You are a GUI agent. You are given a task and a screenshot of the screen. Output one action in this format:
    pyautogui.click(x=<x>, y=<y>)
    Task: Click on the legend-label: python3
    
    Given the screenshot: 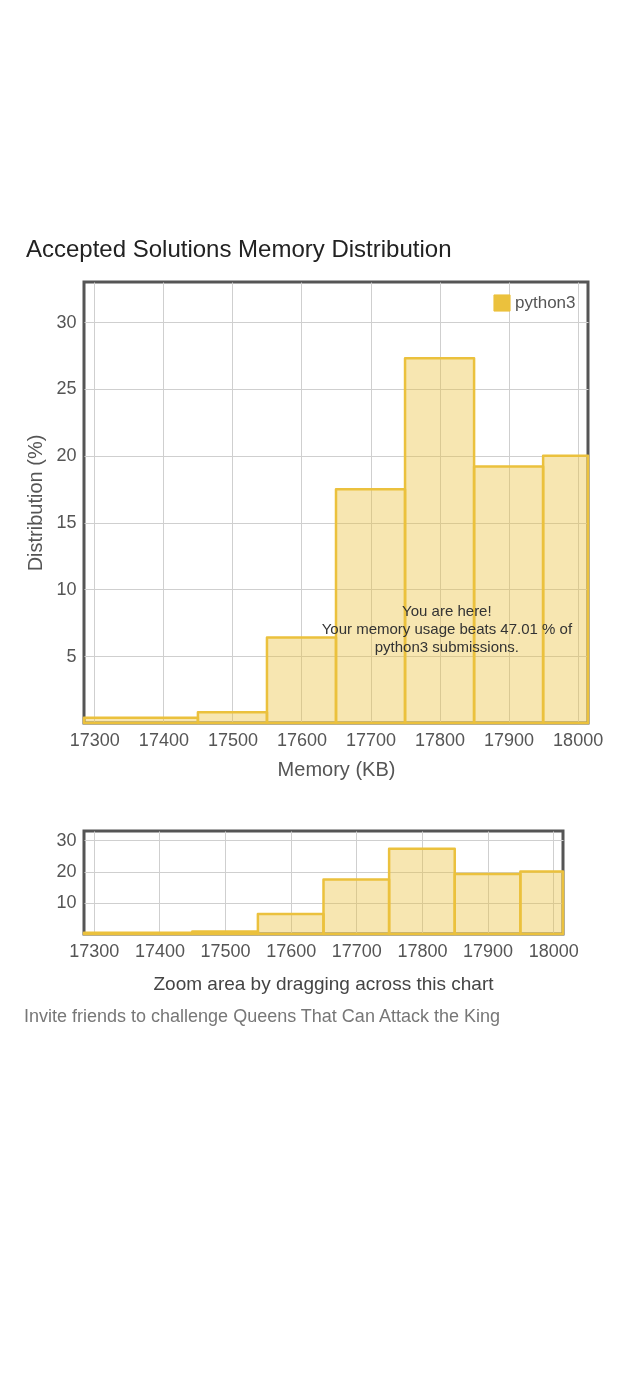 What is the action you would take?
    pyautogui.click(x=545, y=302)
    